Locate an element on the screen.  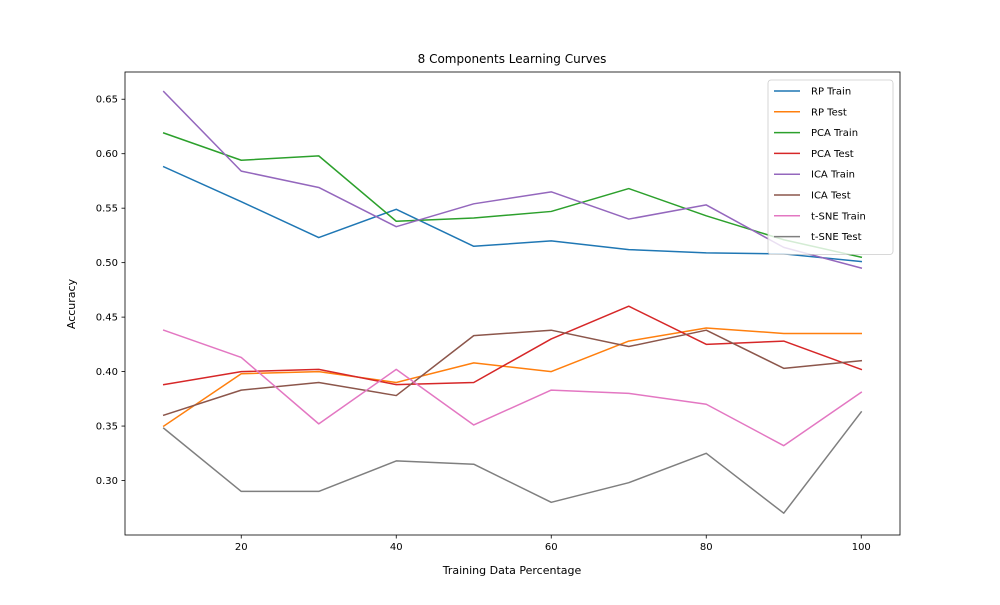
x-tick-label: 40 is located at coordinates (396, 547).